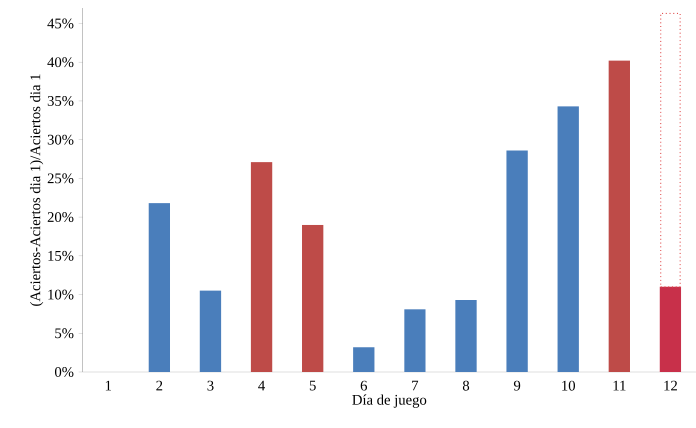 The image size is (696, 428). What do you see at coordinates (109, 385) in the screenshot?
I see `x-tick-label: 1` at bounding box center [109, 385].